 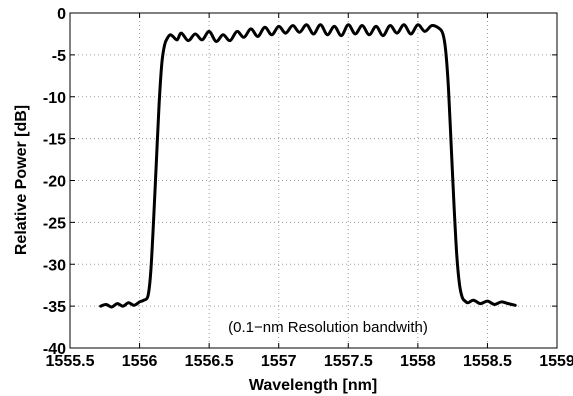 What do you see at coordinates (54, 140) in the screenshot?
I see `y-tick-label: -15` at bounding box center [54, 140].